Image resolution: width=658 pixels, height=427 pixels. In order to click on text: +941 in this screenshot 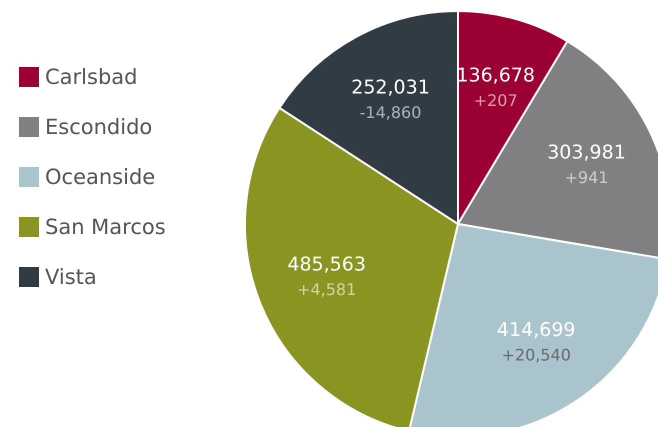, I will do `click(586, 178)`.